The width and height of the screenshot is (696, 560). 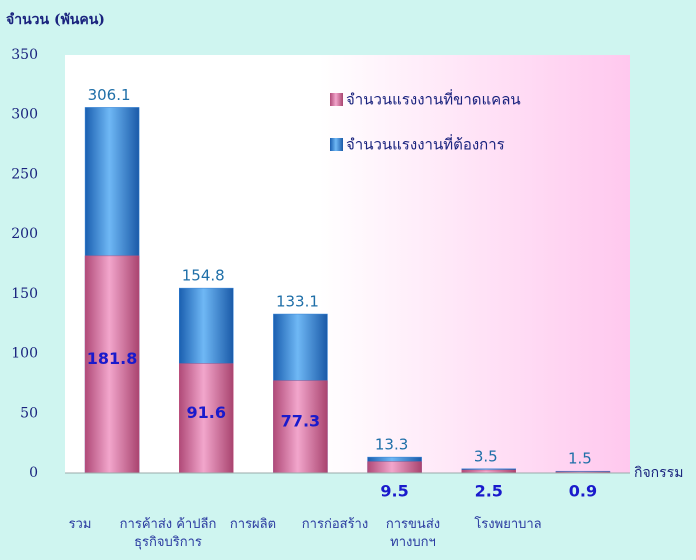 What do you see at coordinates (583, 491) in the screenshot?
I see `value-label: 0.9` at bounding box center [583, 491].